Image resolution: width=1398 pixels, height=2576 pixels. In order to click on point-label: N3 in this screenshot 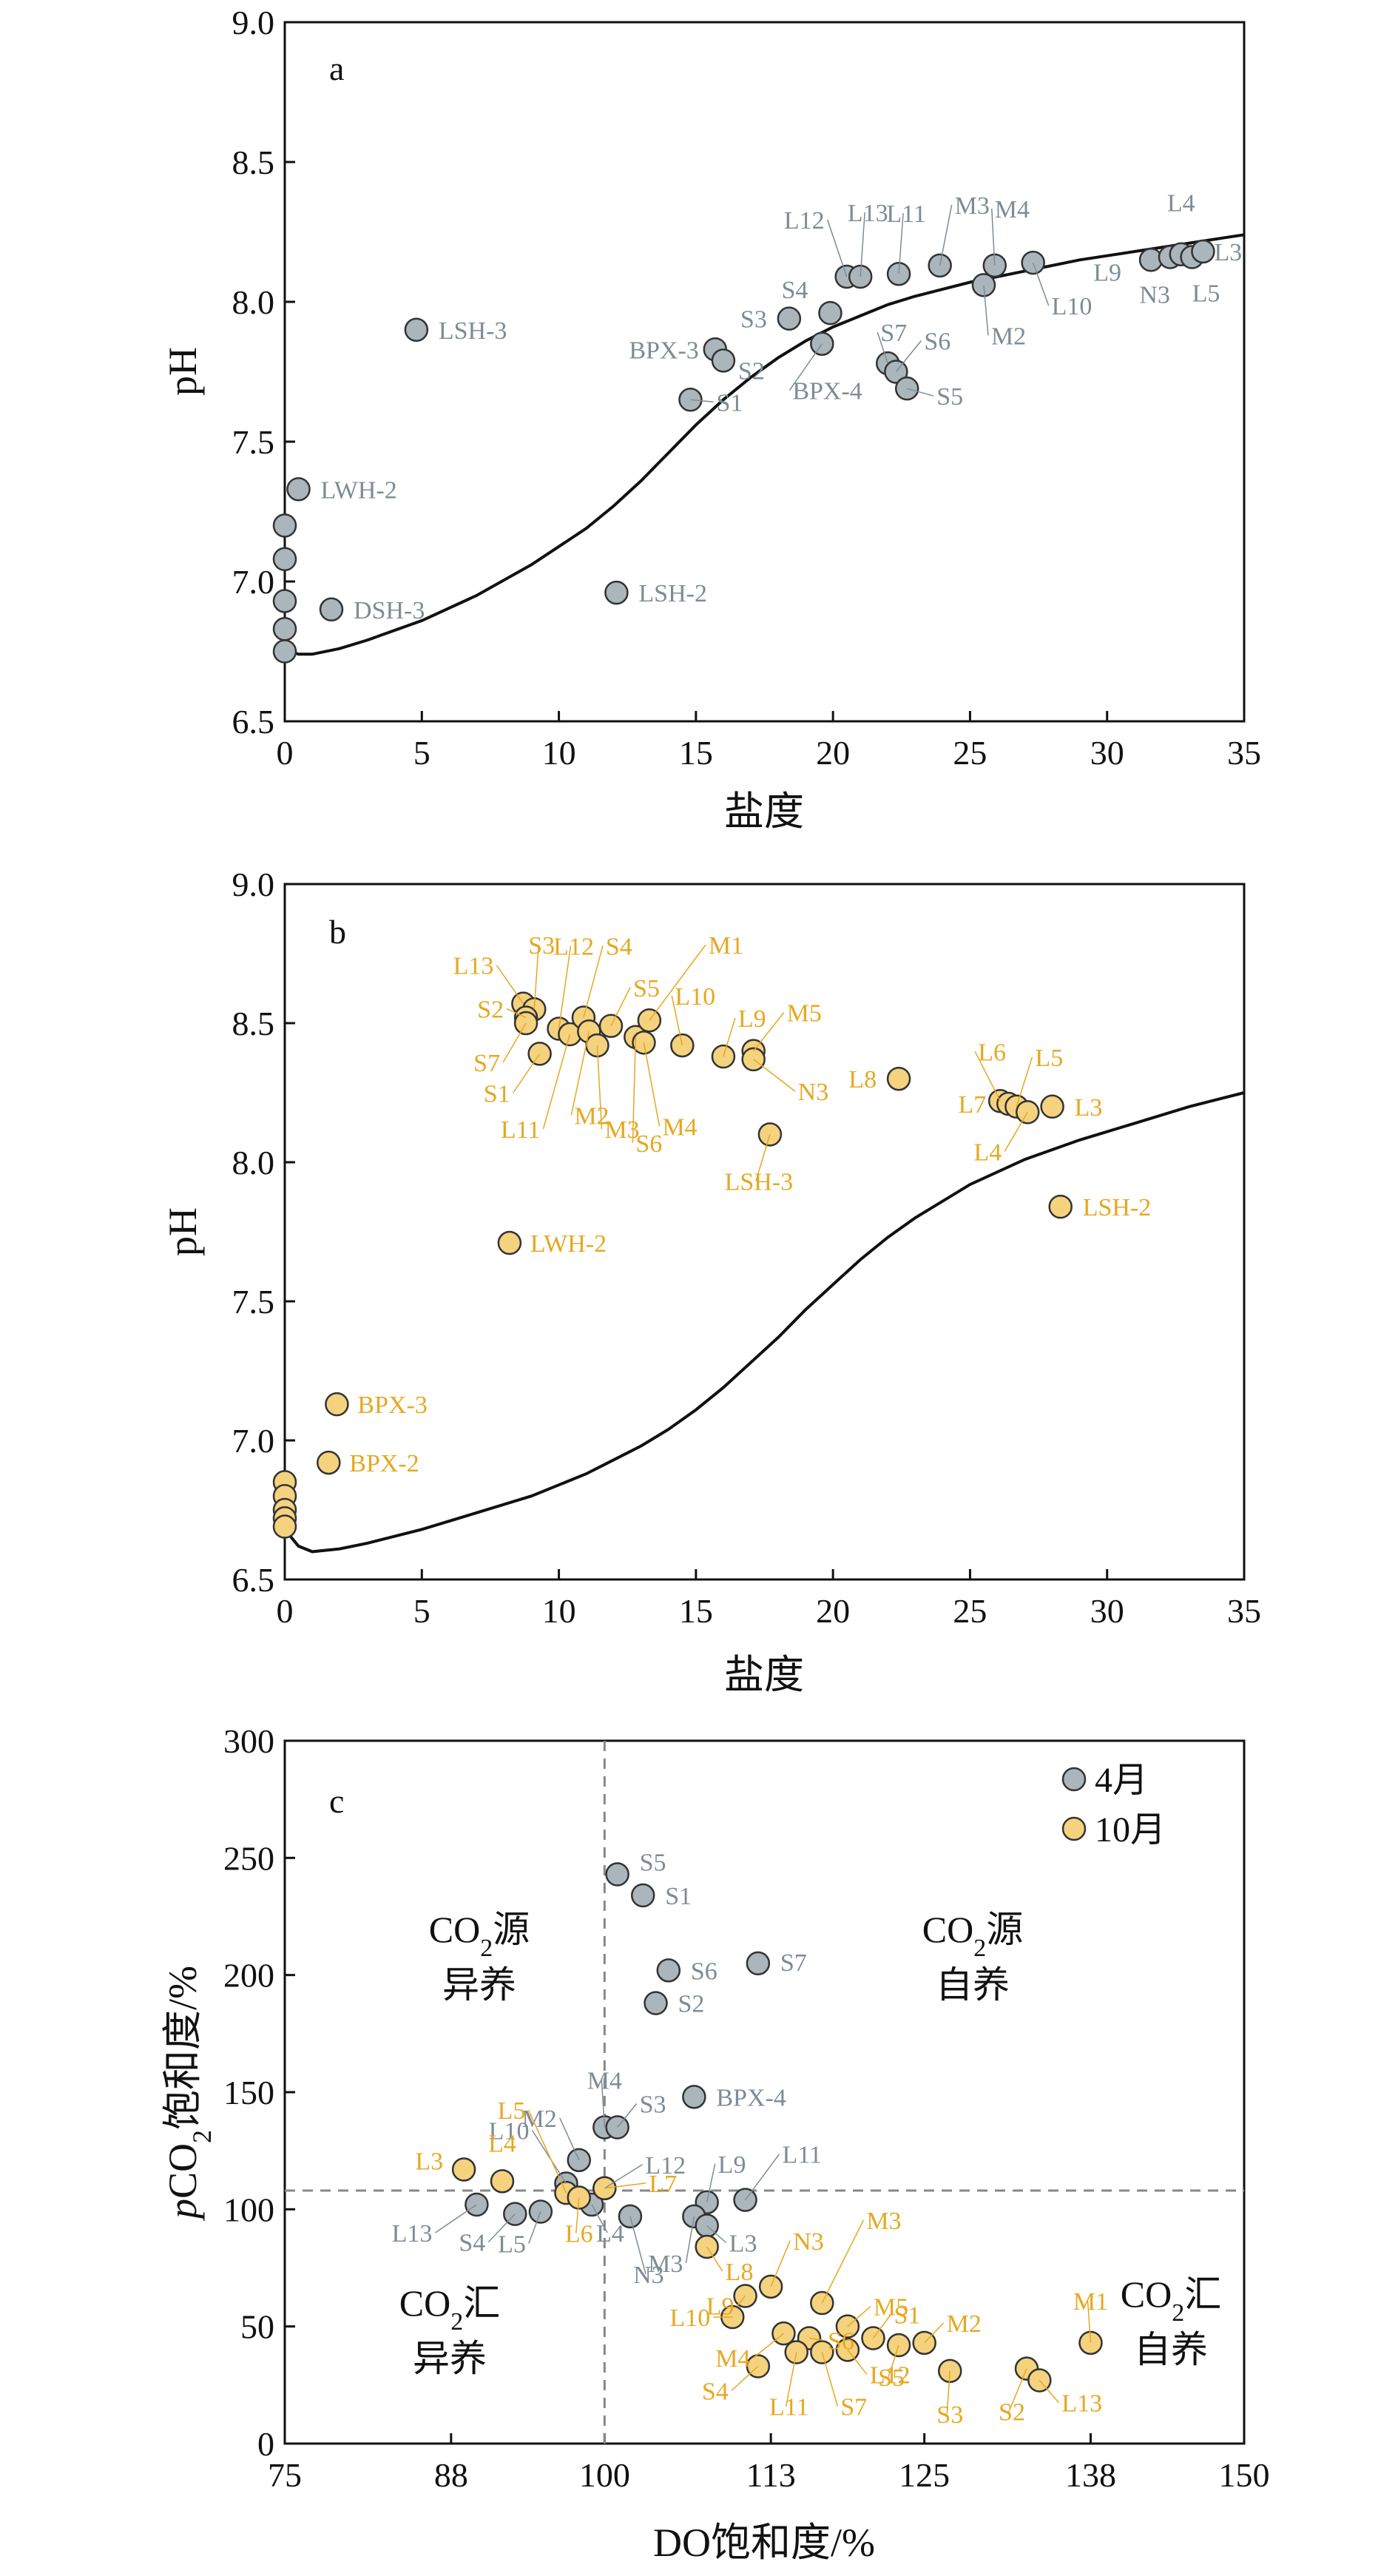, I will do `click(809, 2242)`.